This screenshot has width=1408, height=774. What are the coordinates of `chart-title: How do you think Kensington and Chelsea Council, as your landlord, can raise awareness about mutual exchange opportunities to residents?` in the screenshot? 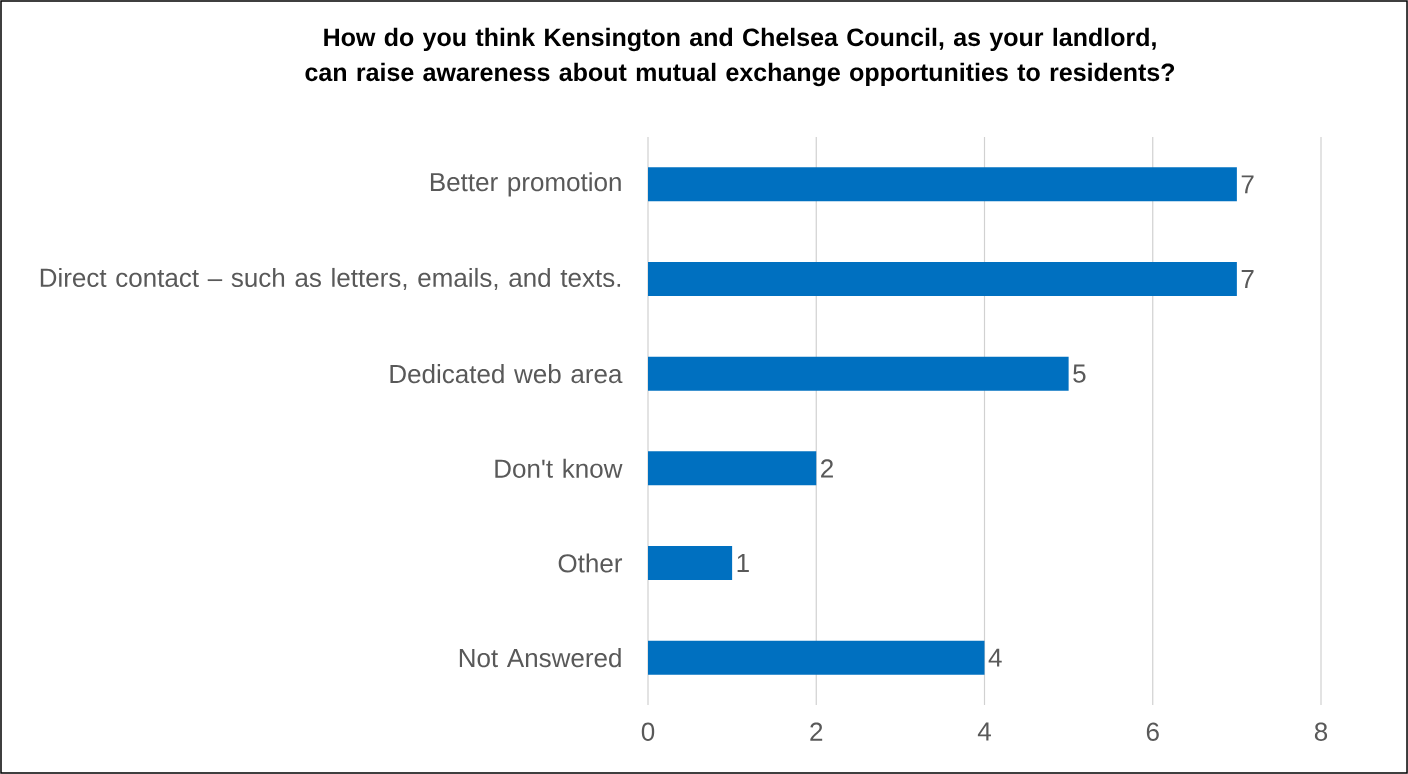 It's located at (740, 57).